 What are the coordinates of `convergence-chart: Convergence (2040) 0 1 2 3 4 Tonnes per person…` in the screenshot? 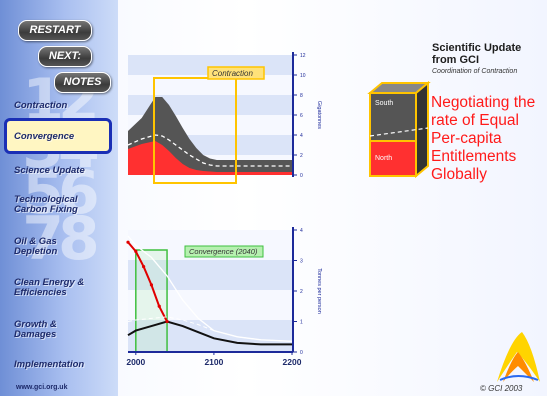 It's located at (224, 297).